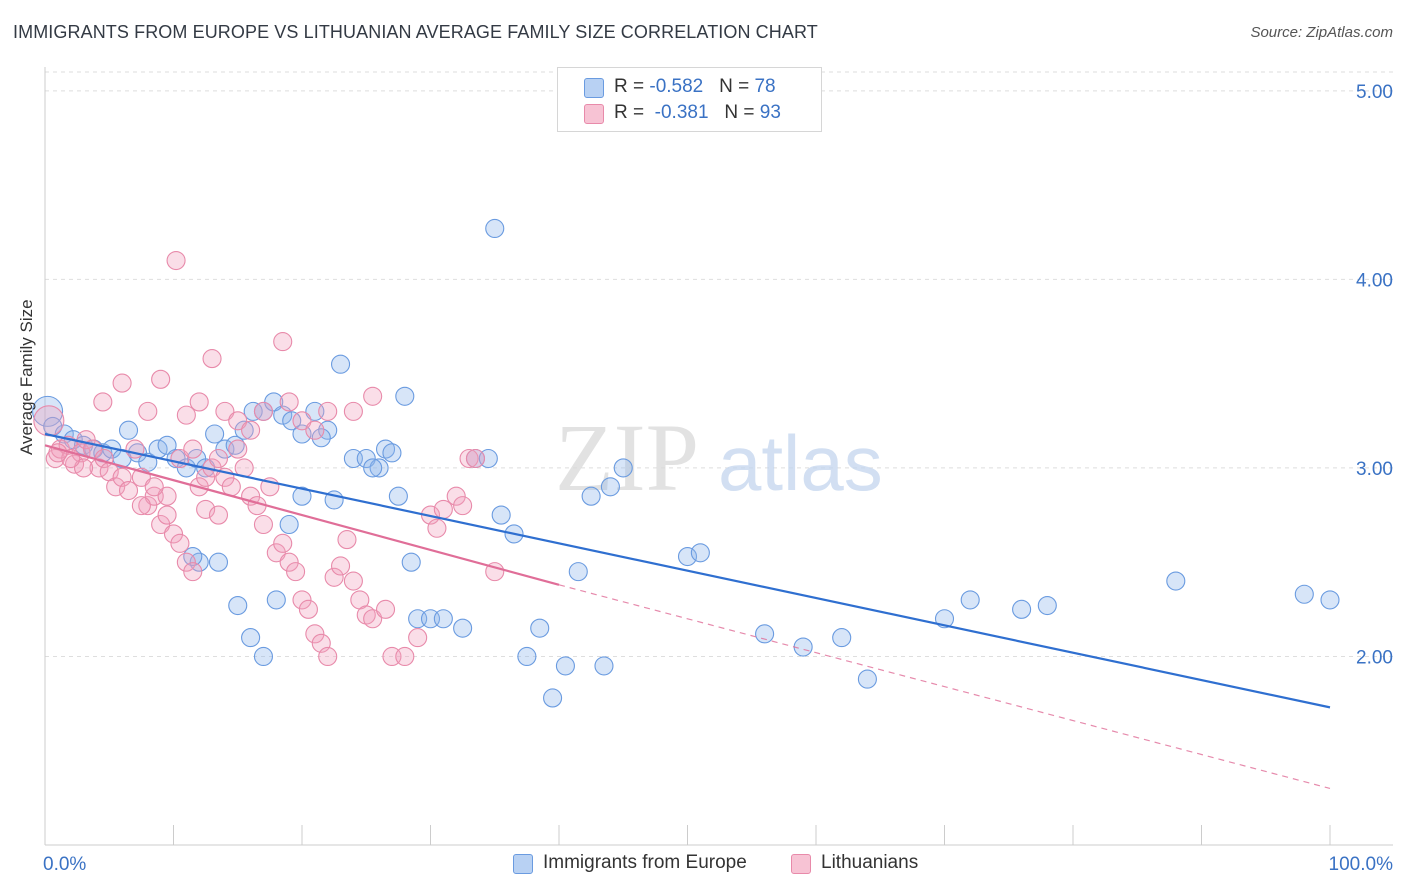 Image resolution: width=1406 pixels, height=892 pixels. Describe the element at coordinates (676, 86) in the screenshot. I see `legend-r-value: -0.582` at that location.